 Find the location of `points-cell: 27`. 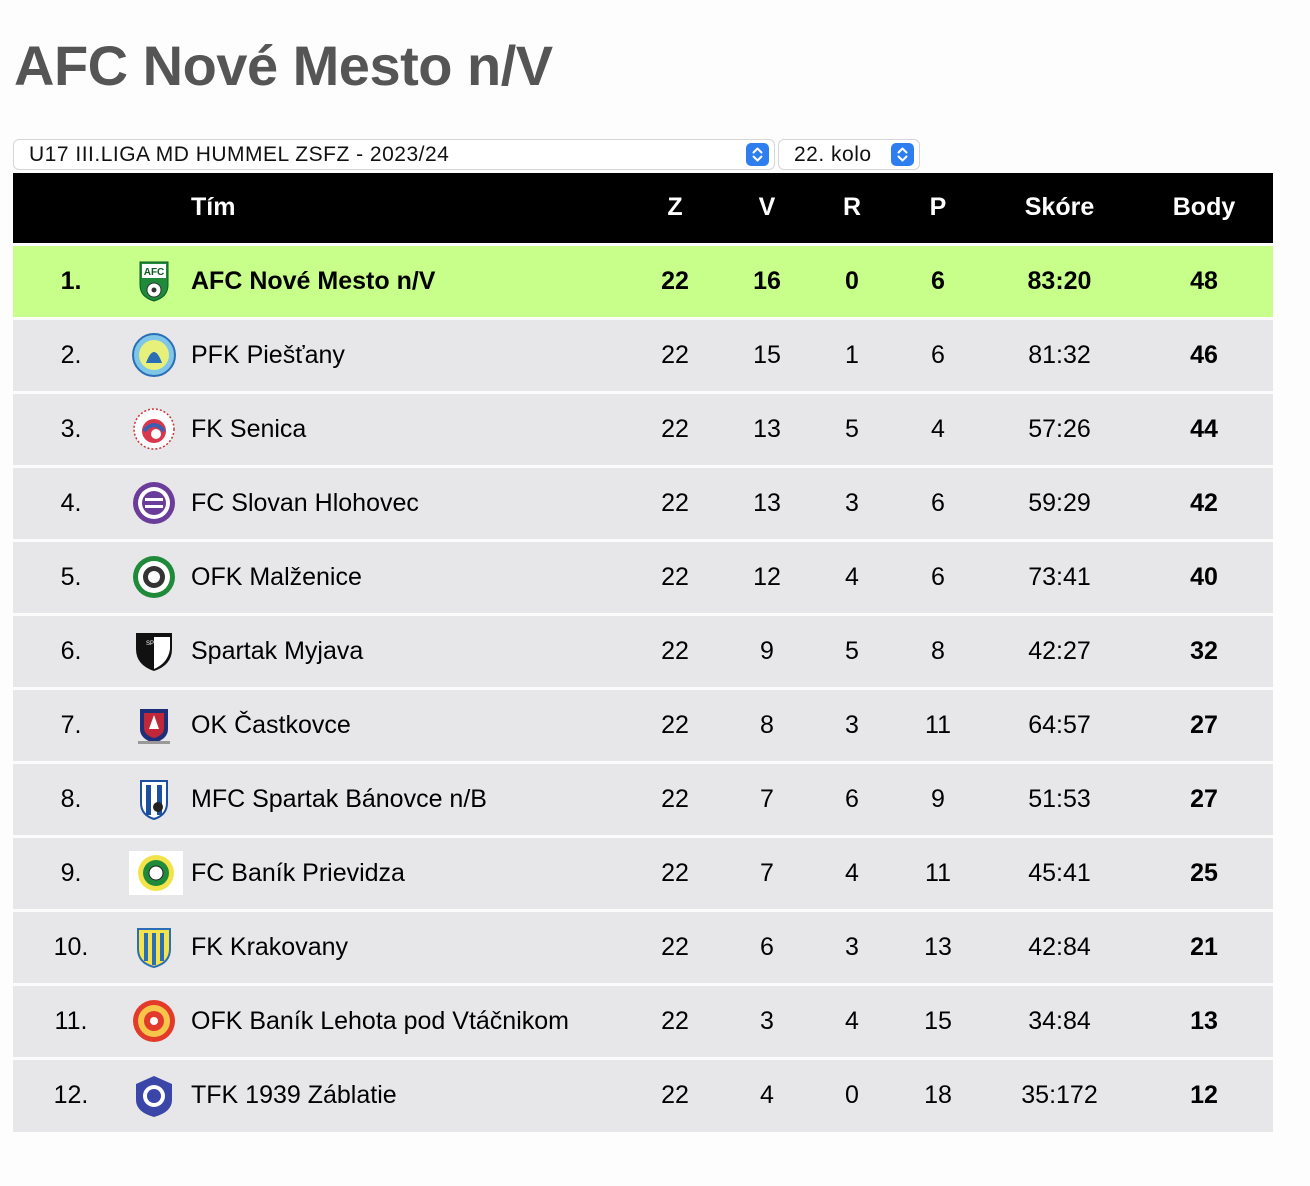

points-cell: 27 is located at coordinates (1204, 724).